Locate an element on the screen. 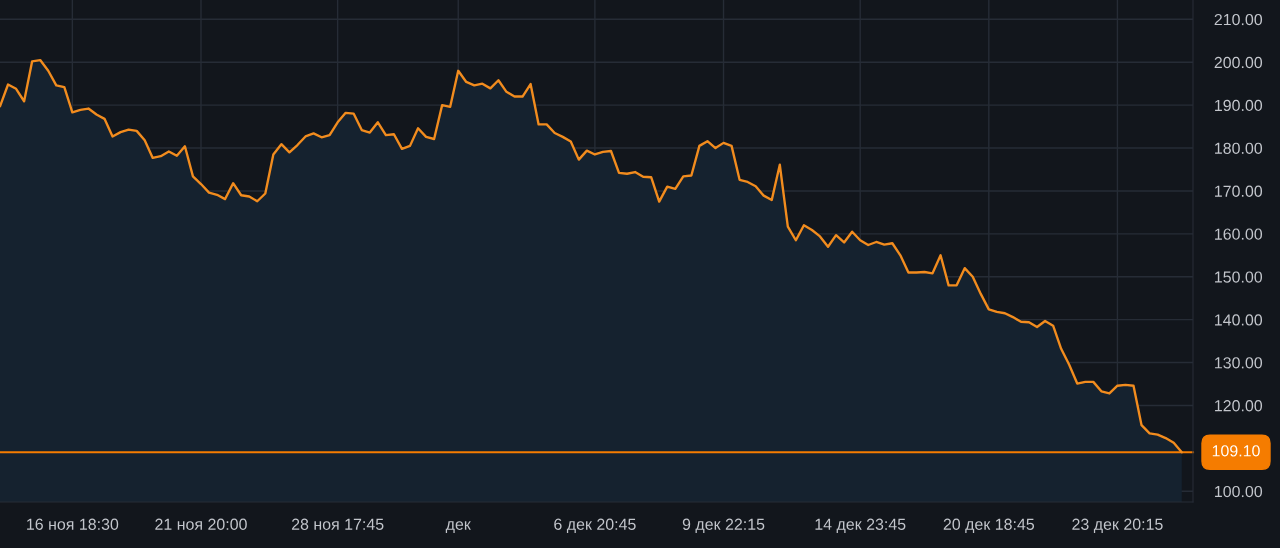  x-tick-label: 21 ноя 20:00 is located at coordinates (201, 524).